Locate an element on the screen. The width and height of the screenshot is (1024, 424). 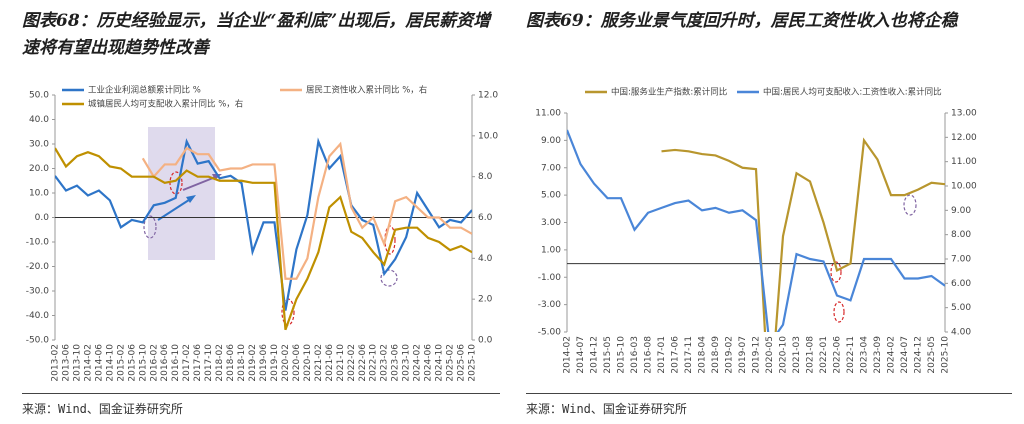
x-tick-label: 2014-02 is located at coordinates (568, 355).